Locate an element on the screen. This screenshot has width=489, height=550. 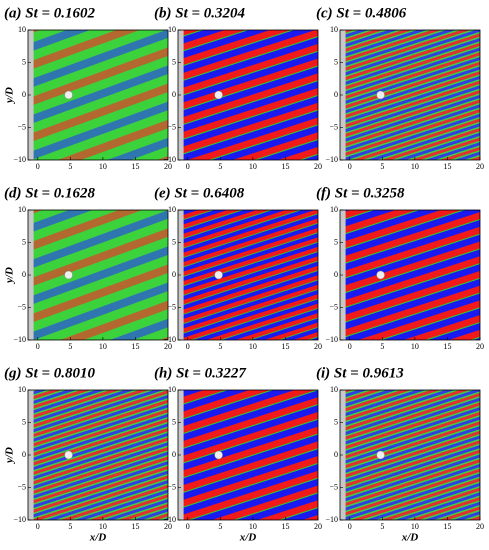
panel-title: (d) St = 0.1628 is located at coordinates (50, 193).